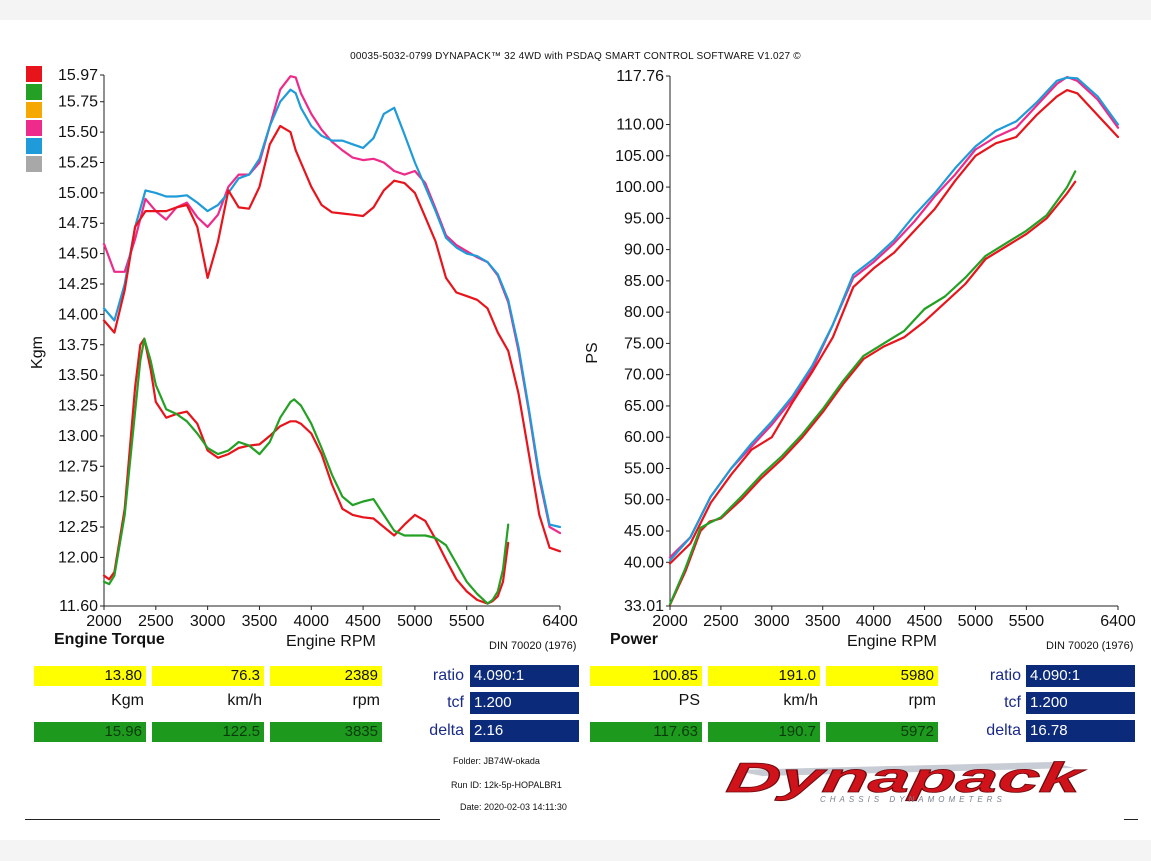 The width and height of the screenshot is (1151, 861). Describe the element at coordinates (670, 621) in the screenshot. I see `power-xtick-label: 2000` at that location.